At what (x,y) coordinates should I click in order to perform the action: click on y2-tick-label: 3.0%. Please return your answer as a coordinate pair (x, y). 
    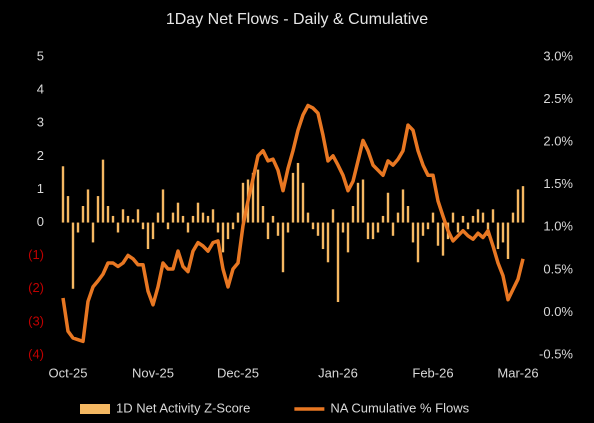
    Looking at the image, I should click on (558, 55).